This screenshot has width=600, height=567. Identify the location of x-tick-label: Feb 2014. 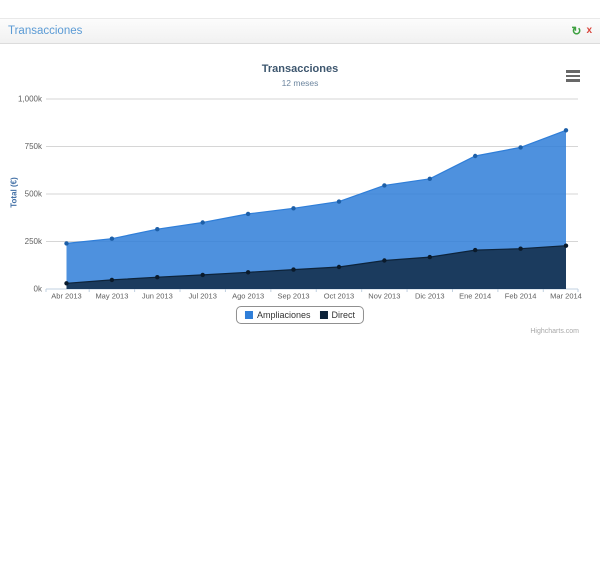
(521, 296).